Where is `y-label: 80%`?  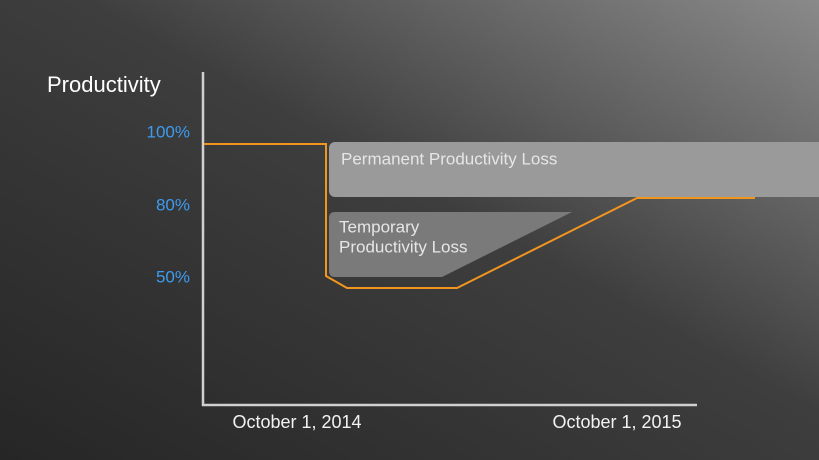
y-label: 80% is located at coordinates (173, 204).